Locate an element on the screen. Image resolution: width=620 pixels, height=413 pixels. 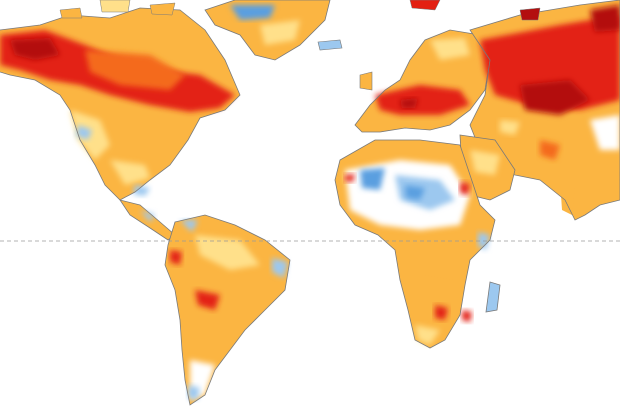
middle-east is located at coordinates (487, 167).